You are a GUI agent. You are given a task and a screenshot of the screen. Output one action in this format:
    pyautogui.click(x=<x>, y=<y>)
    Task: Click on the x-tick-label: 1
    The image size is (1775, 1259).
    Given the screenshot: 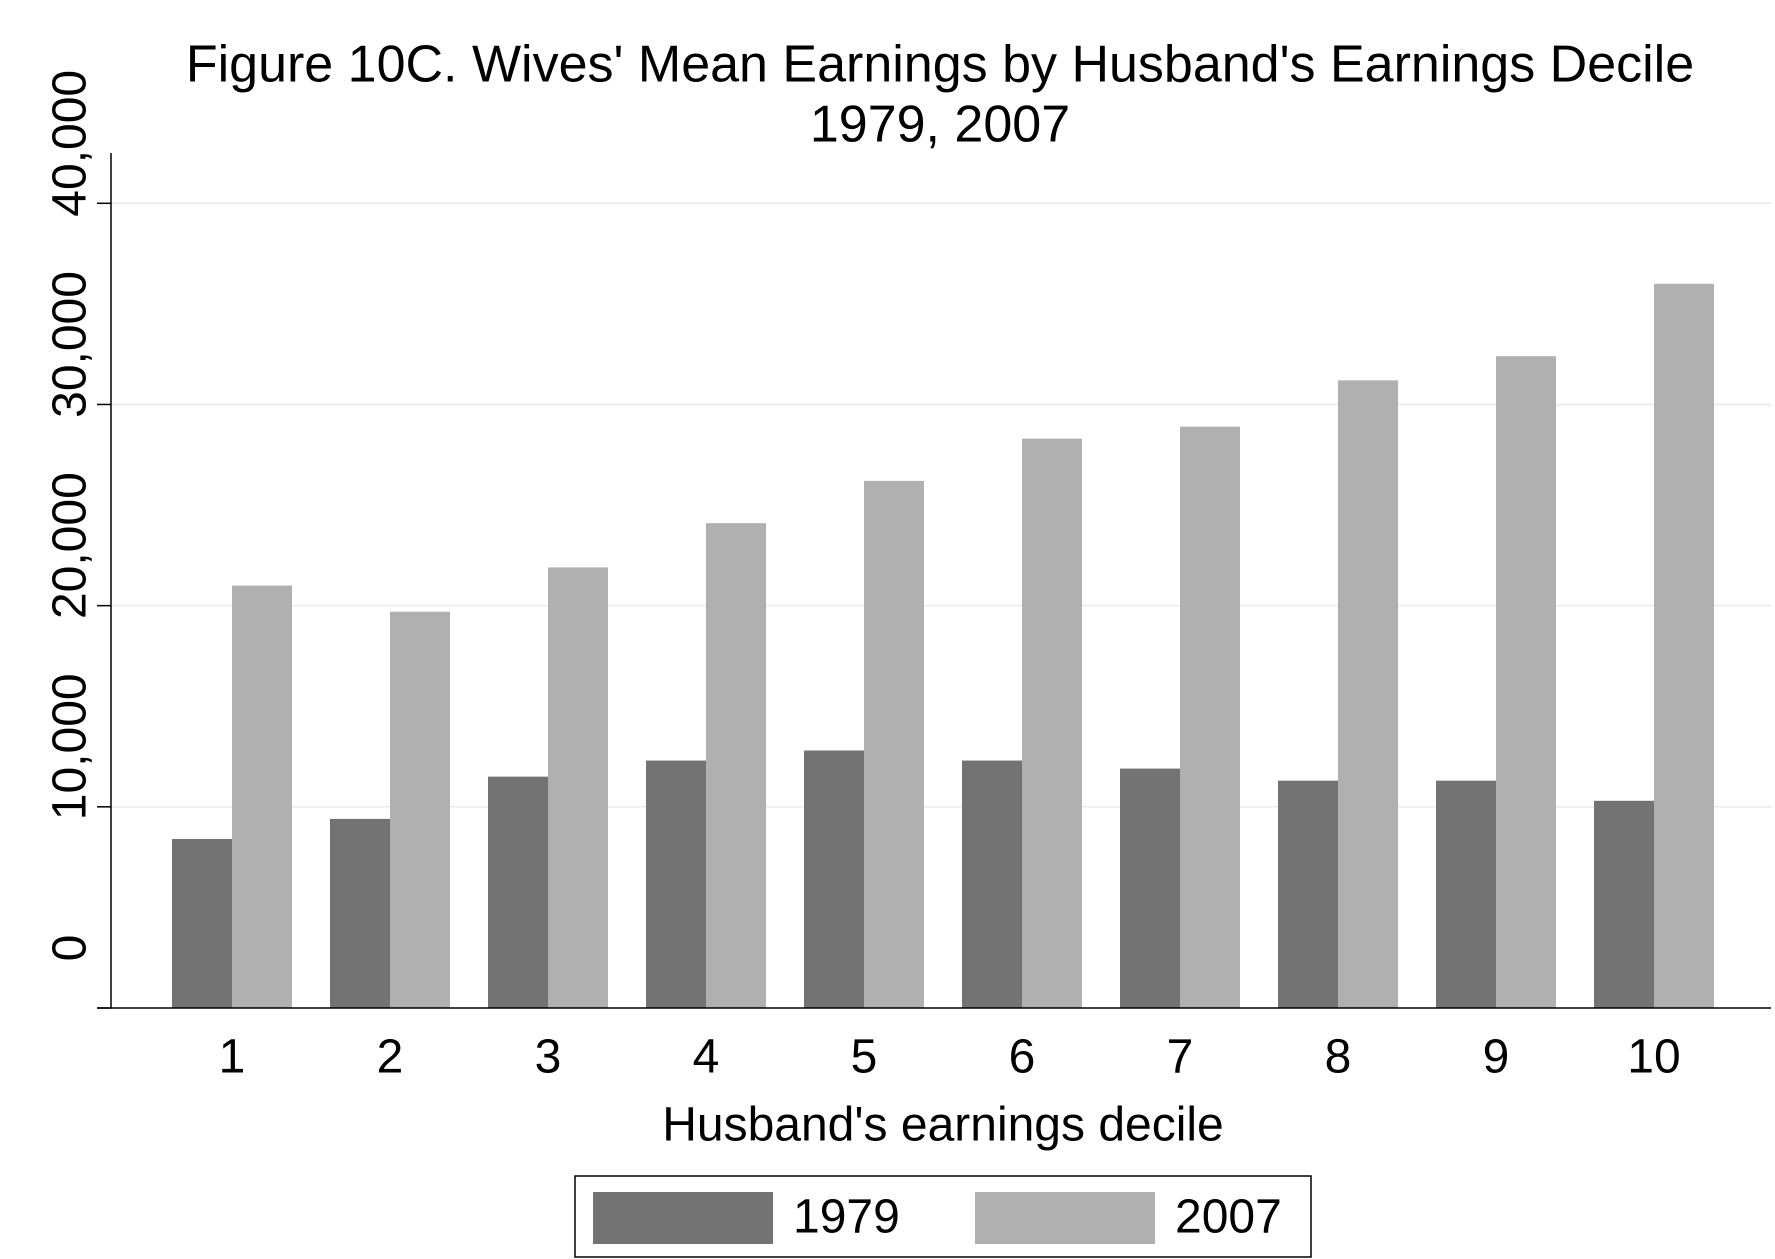 What is the action you would take?
    pyautogui.click(x=232, y=1057)
    